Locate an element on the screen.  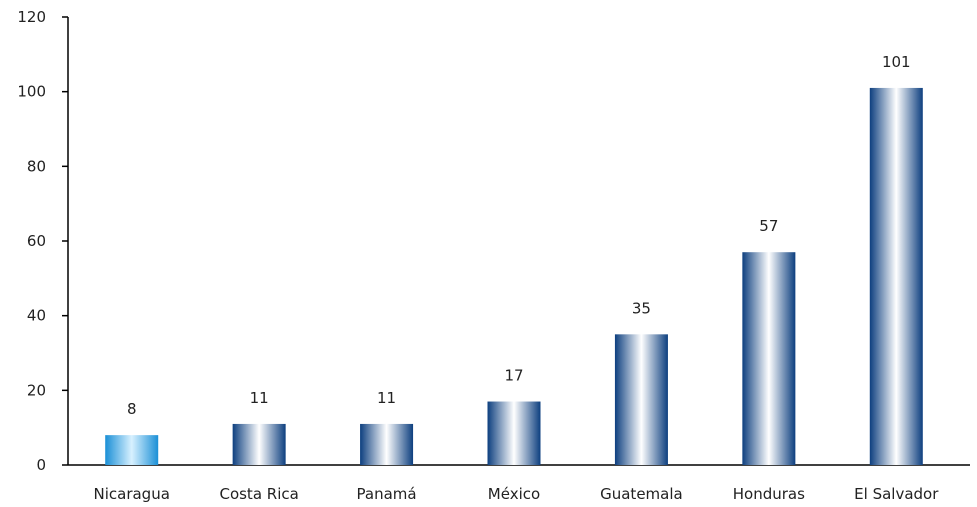
y-axis: 0 20 40 60 80 100 120 is located at coordinates (43, 241).